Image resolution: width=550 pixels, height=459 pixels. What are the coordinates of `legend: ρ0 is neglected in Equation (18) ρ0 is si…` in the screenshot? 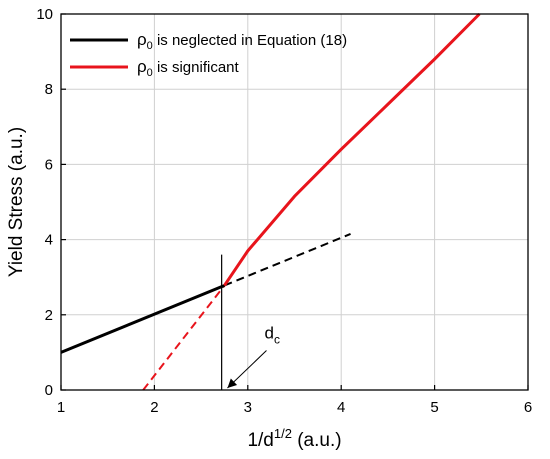 It's located at (208, 54).